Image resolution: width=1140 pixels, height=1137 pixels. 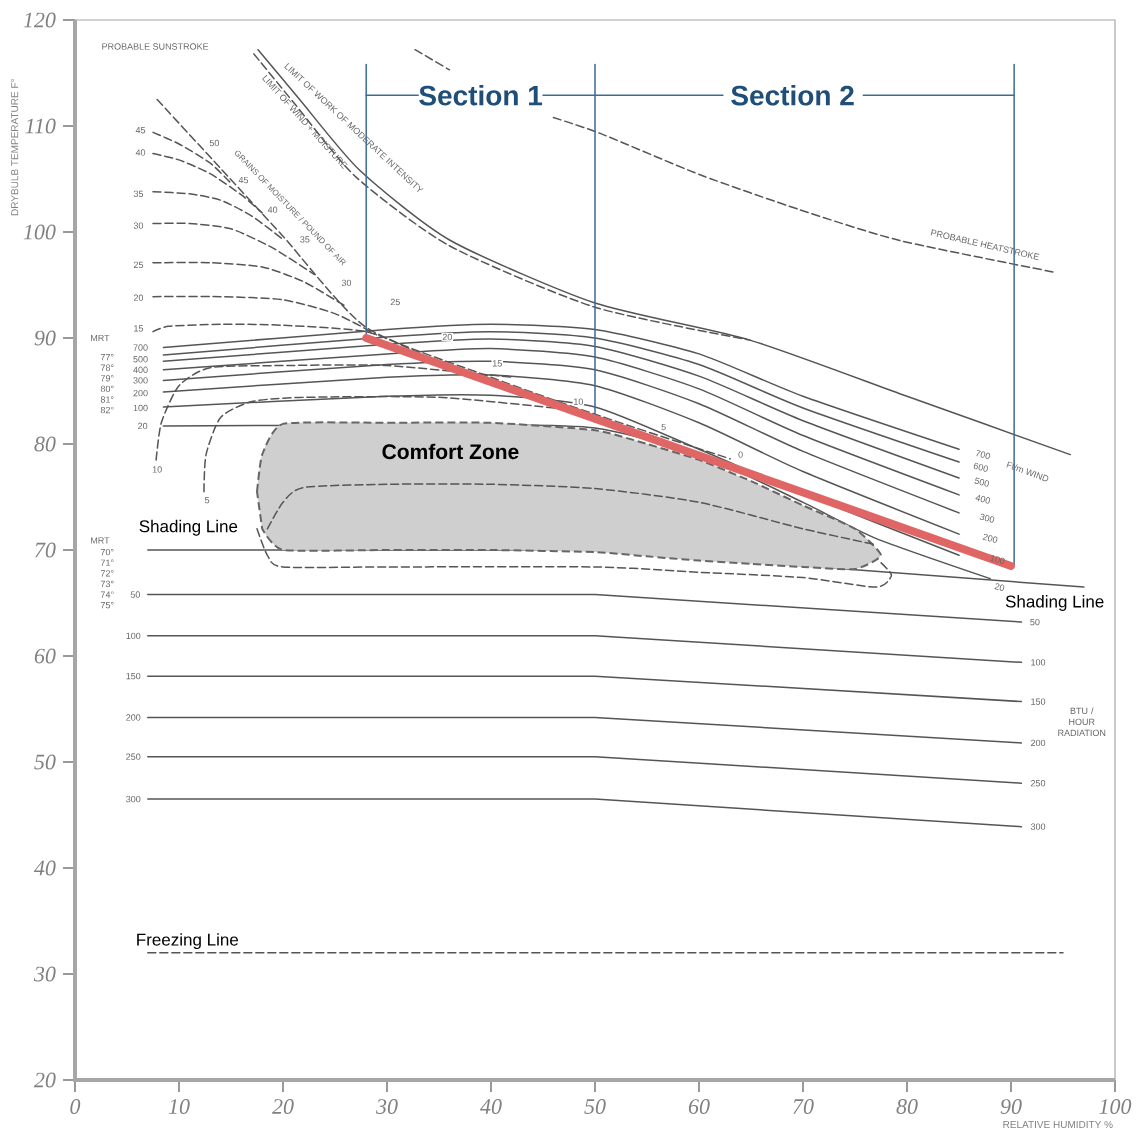 What do you see at coordinates (386, 1106) in the screenshot?
I see `x-tick-label: 30` at bounding box center [386, 1106].